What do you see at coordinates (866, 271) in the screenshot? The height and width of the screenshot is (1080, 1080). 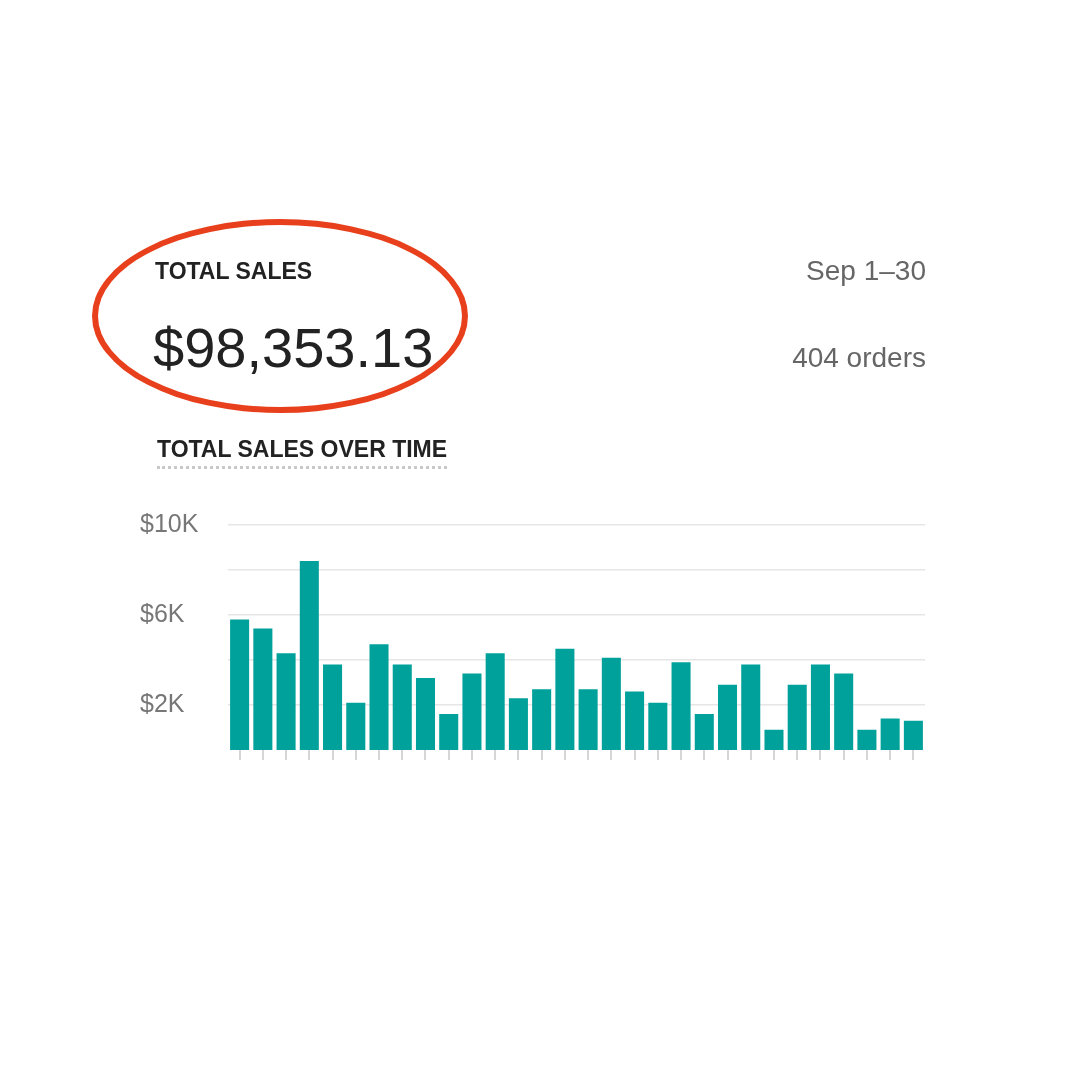 I see `text: Sep 1–30` at bounding box center [866, 271].